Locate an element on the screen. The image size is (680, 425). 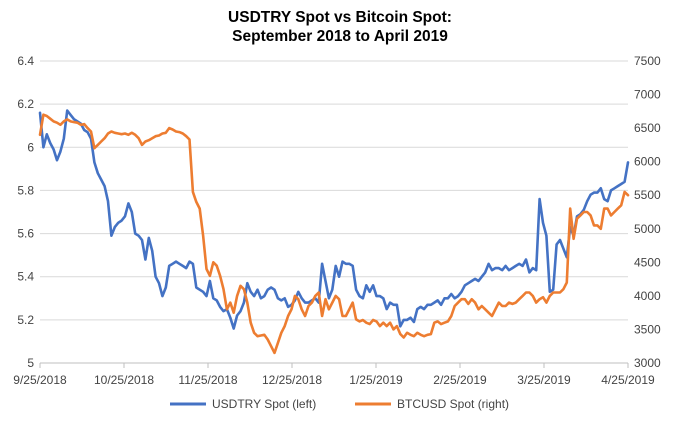
left-y-tick-label: 5.6 is located at coordinates (25, 234).